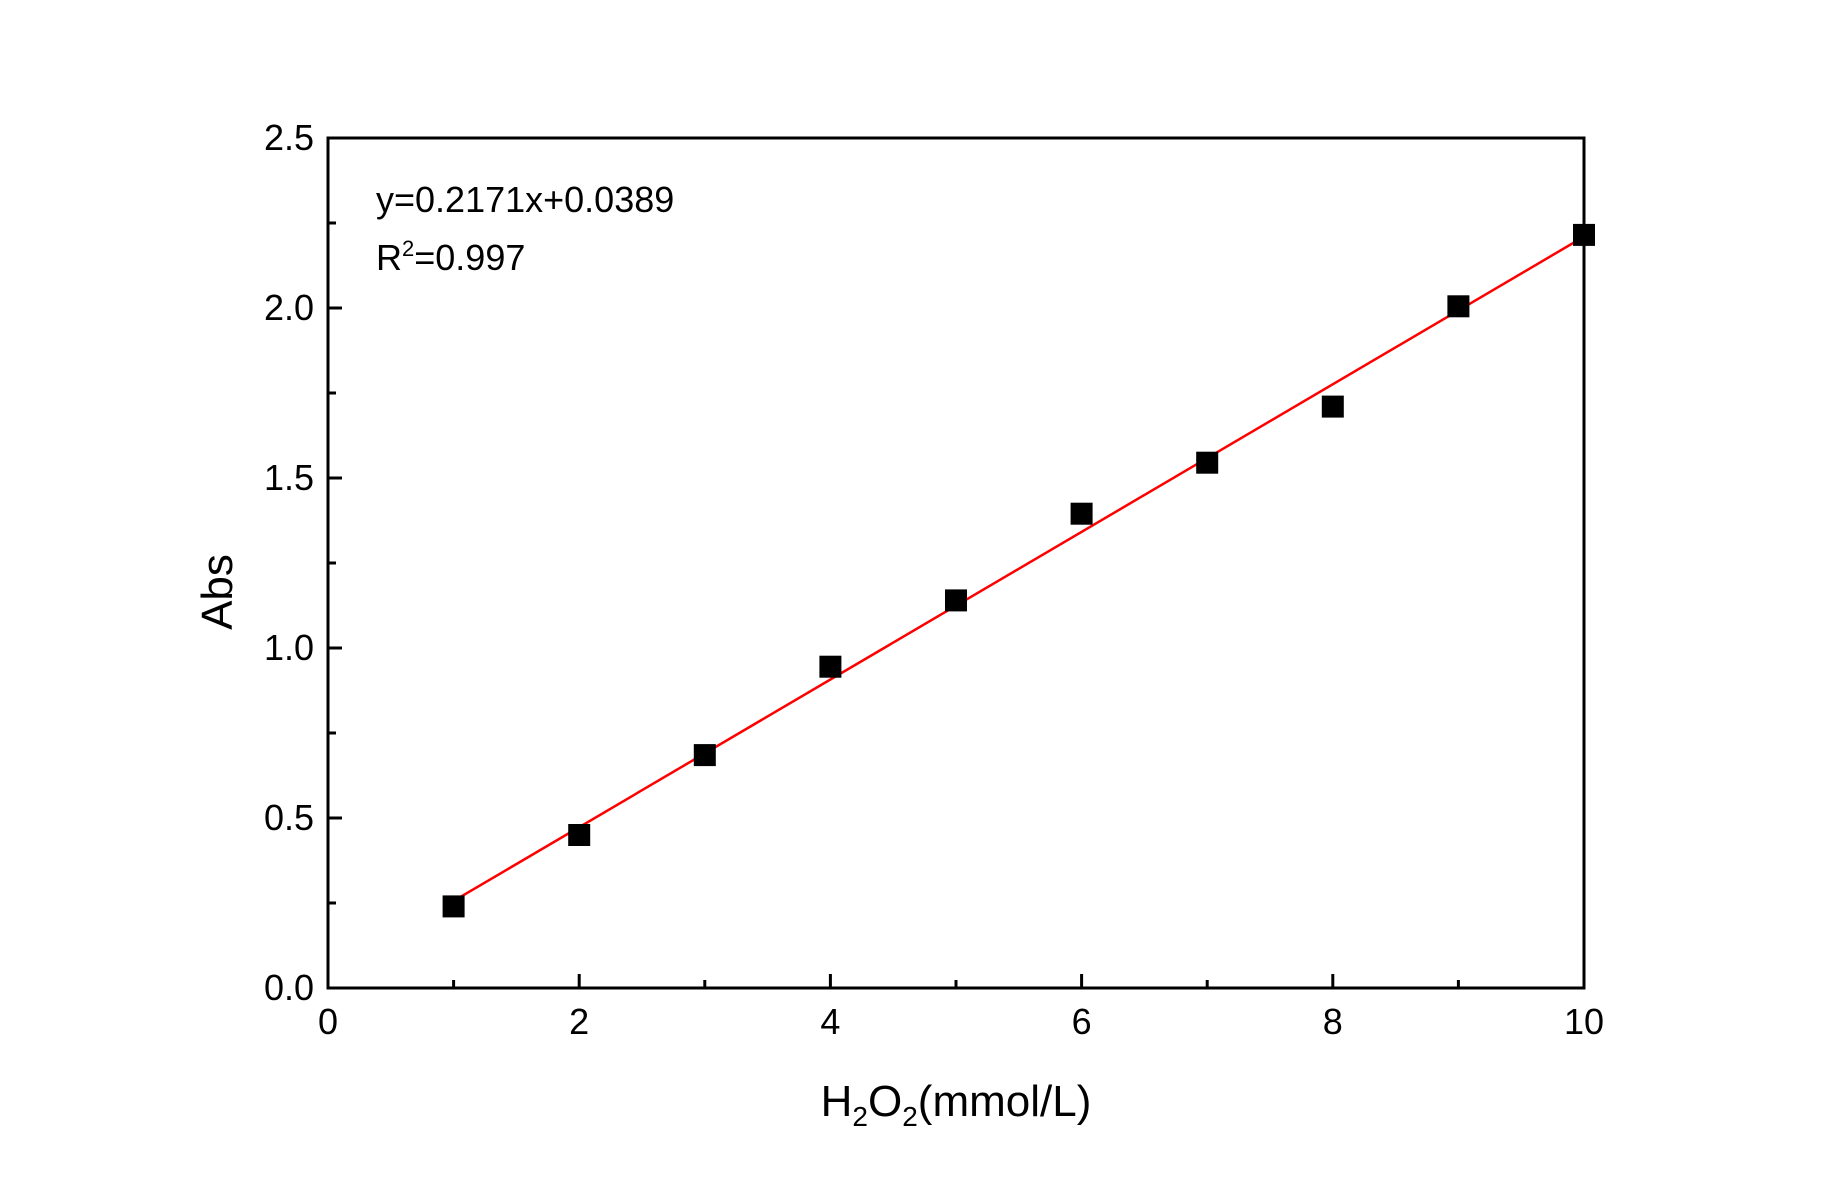 The width and height of the screenshot is (1830, 1179). Describe the element at coordinates (289, 987) in the screenshot. I see `y-tick-label: 0.0` at that location.